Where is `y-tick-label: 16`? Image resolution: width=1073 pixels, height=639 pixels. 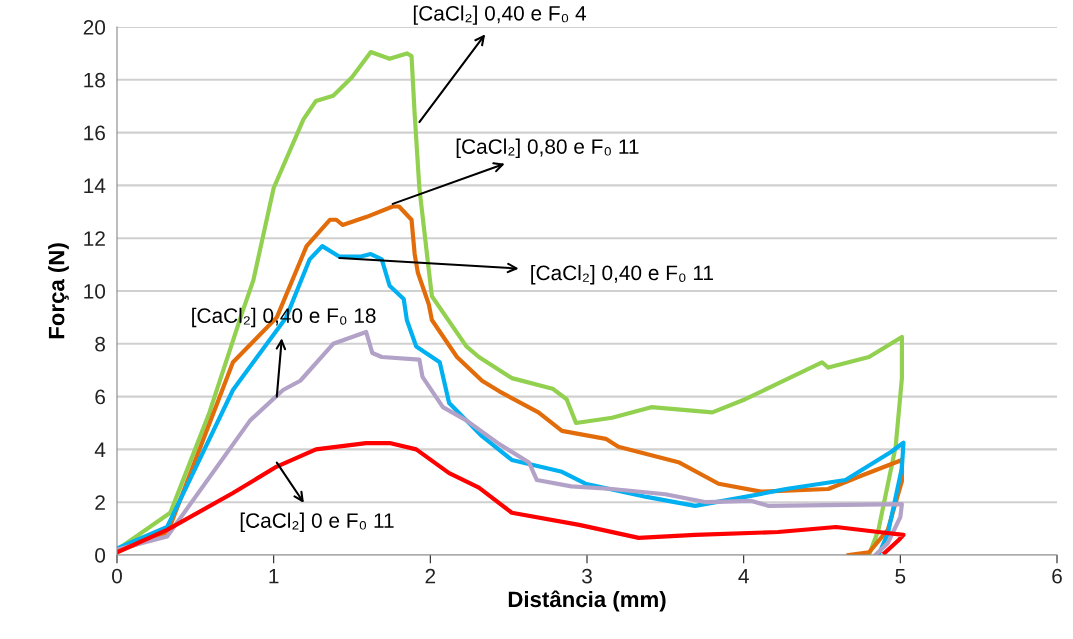
y-tick-label: 16 is located at coordinates (94, 133).